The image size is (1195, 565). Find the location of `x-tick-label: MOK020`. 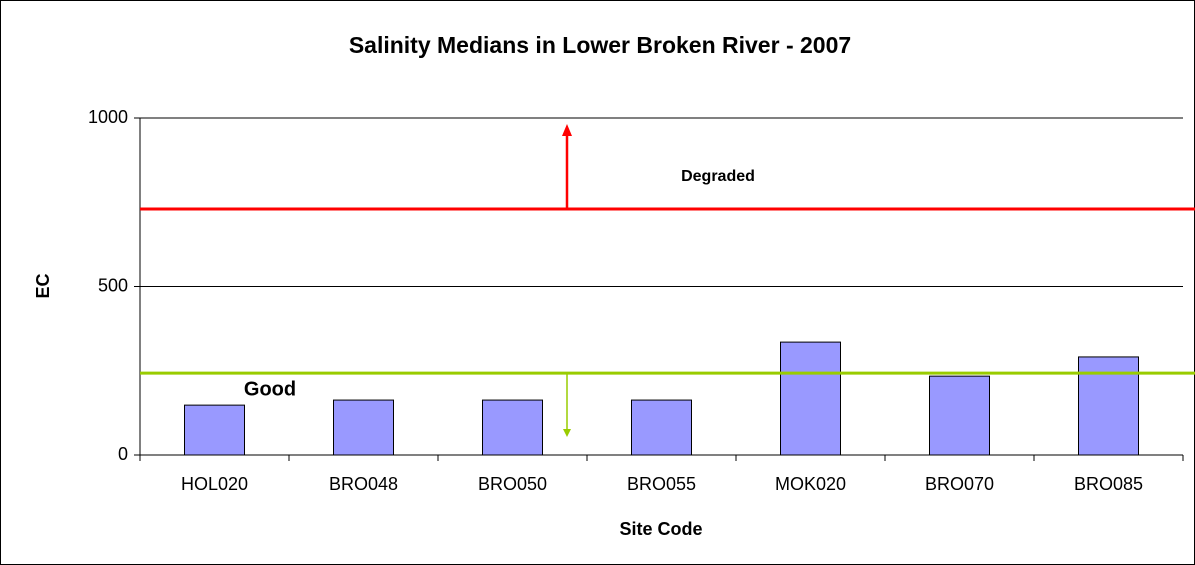

x-tick-label: MOK020 is located at coordinates (810, 484).